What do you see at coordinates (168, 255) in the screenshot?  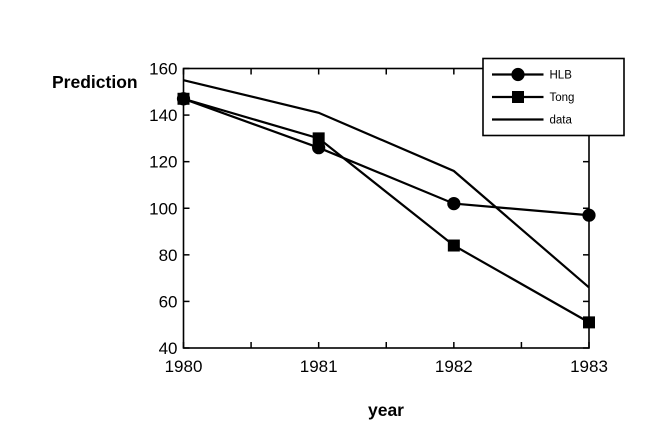 I see `y-tick-label: 80` at bounding box center [168, 255].